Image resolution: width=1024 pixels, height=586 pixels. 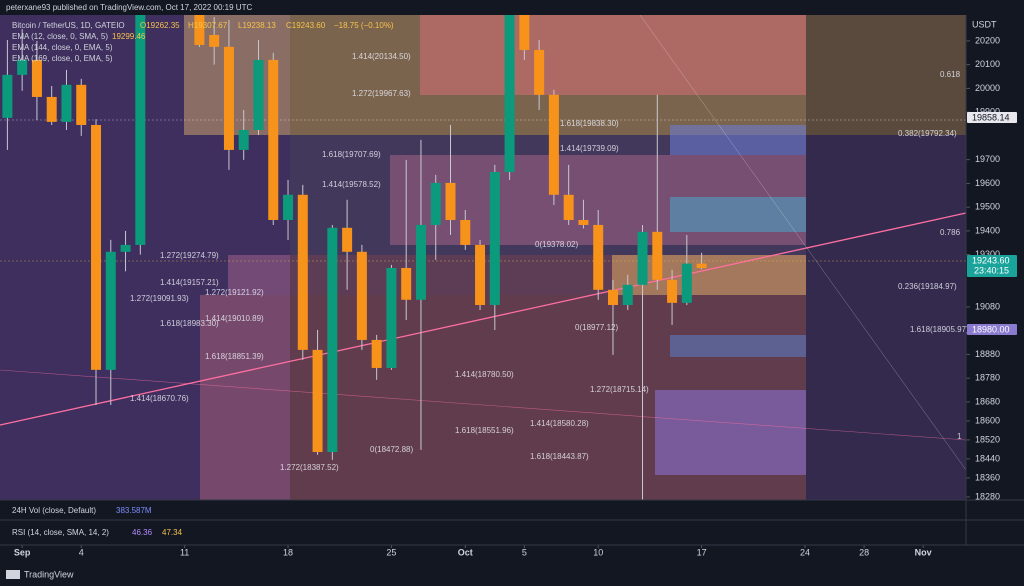 What do you see at coordinates (142, 532) in the screenshot?
I see `rsi-value: 46.36` at bounding box center [142, 532].